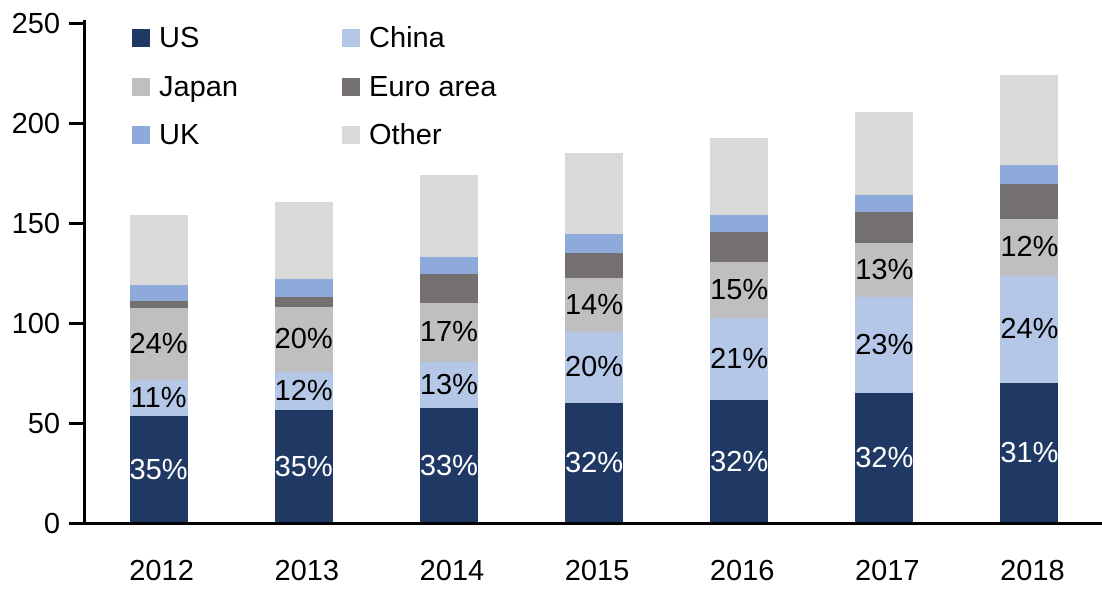 This screenshot has height=598, width=1102. I want to click on legend-item-china: China, so click(393, 38).